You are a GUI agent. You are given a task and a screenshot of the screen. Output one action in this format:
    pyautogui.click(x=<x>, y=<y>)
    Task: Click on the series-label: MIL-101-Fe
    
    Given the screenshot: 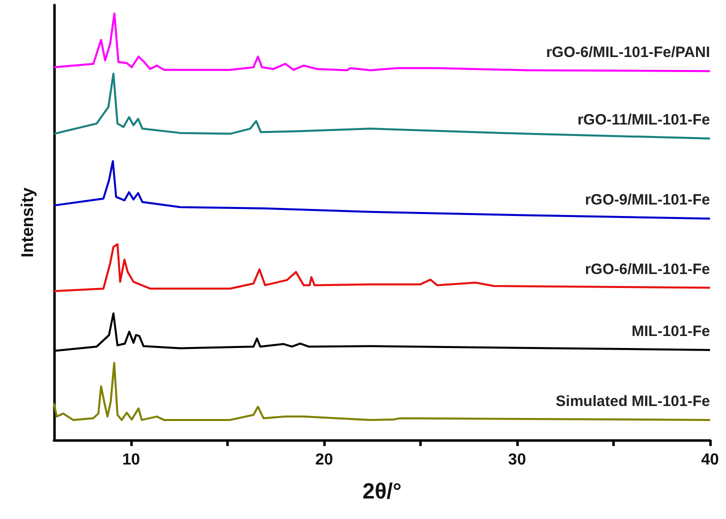 What is the action you would take?
    pyautogui.click(x=671, y=331)
    